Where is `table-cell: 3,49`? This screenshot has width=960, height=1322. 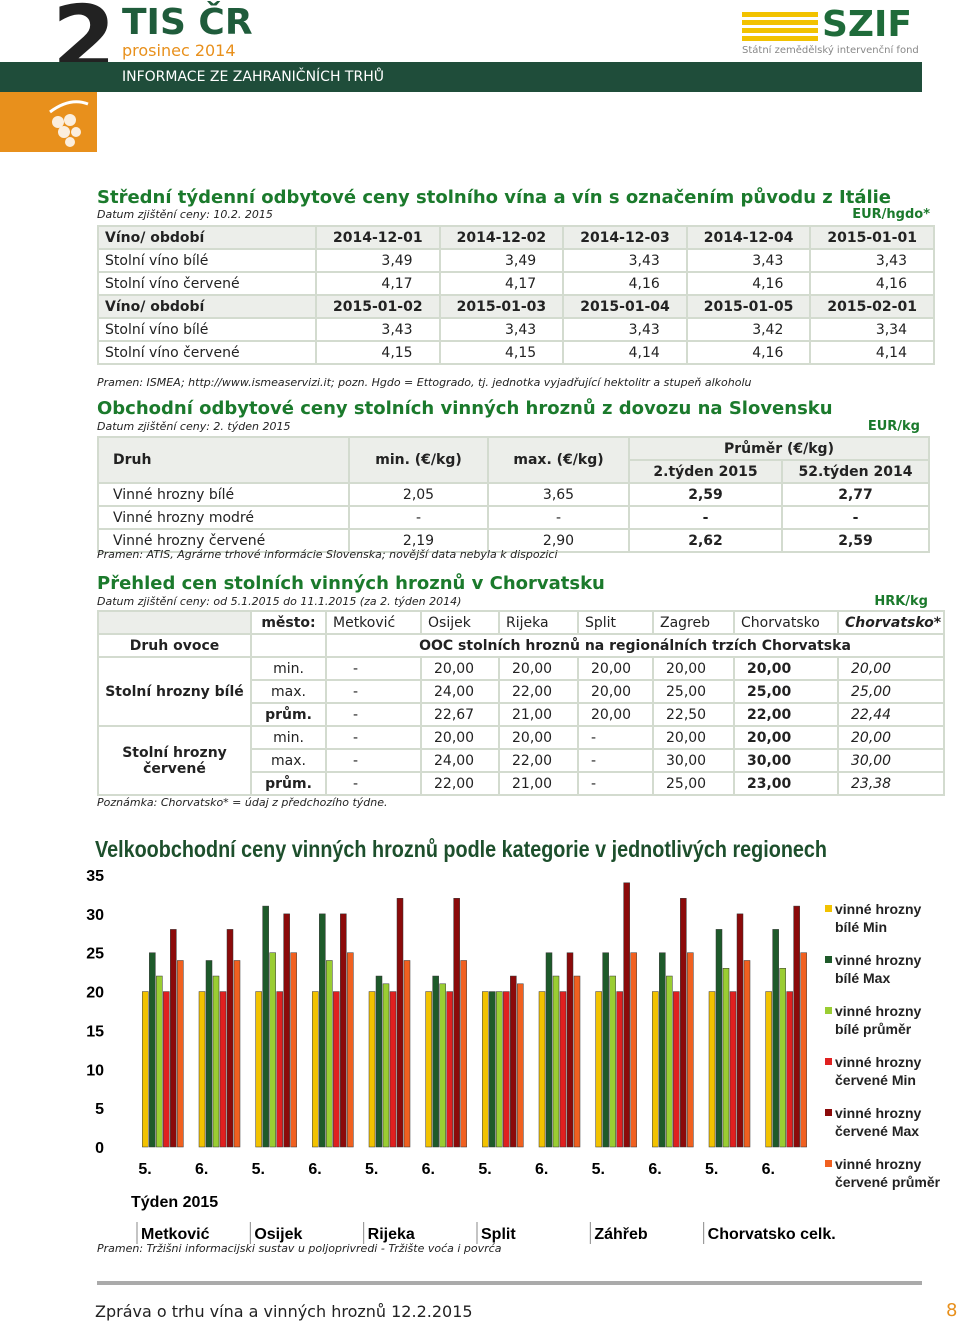
table-cell: 3,49 is located at coordinates (378, 260).